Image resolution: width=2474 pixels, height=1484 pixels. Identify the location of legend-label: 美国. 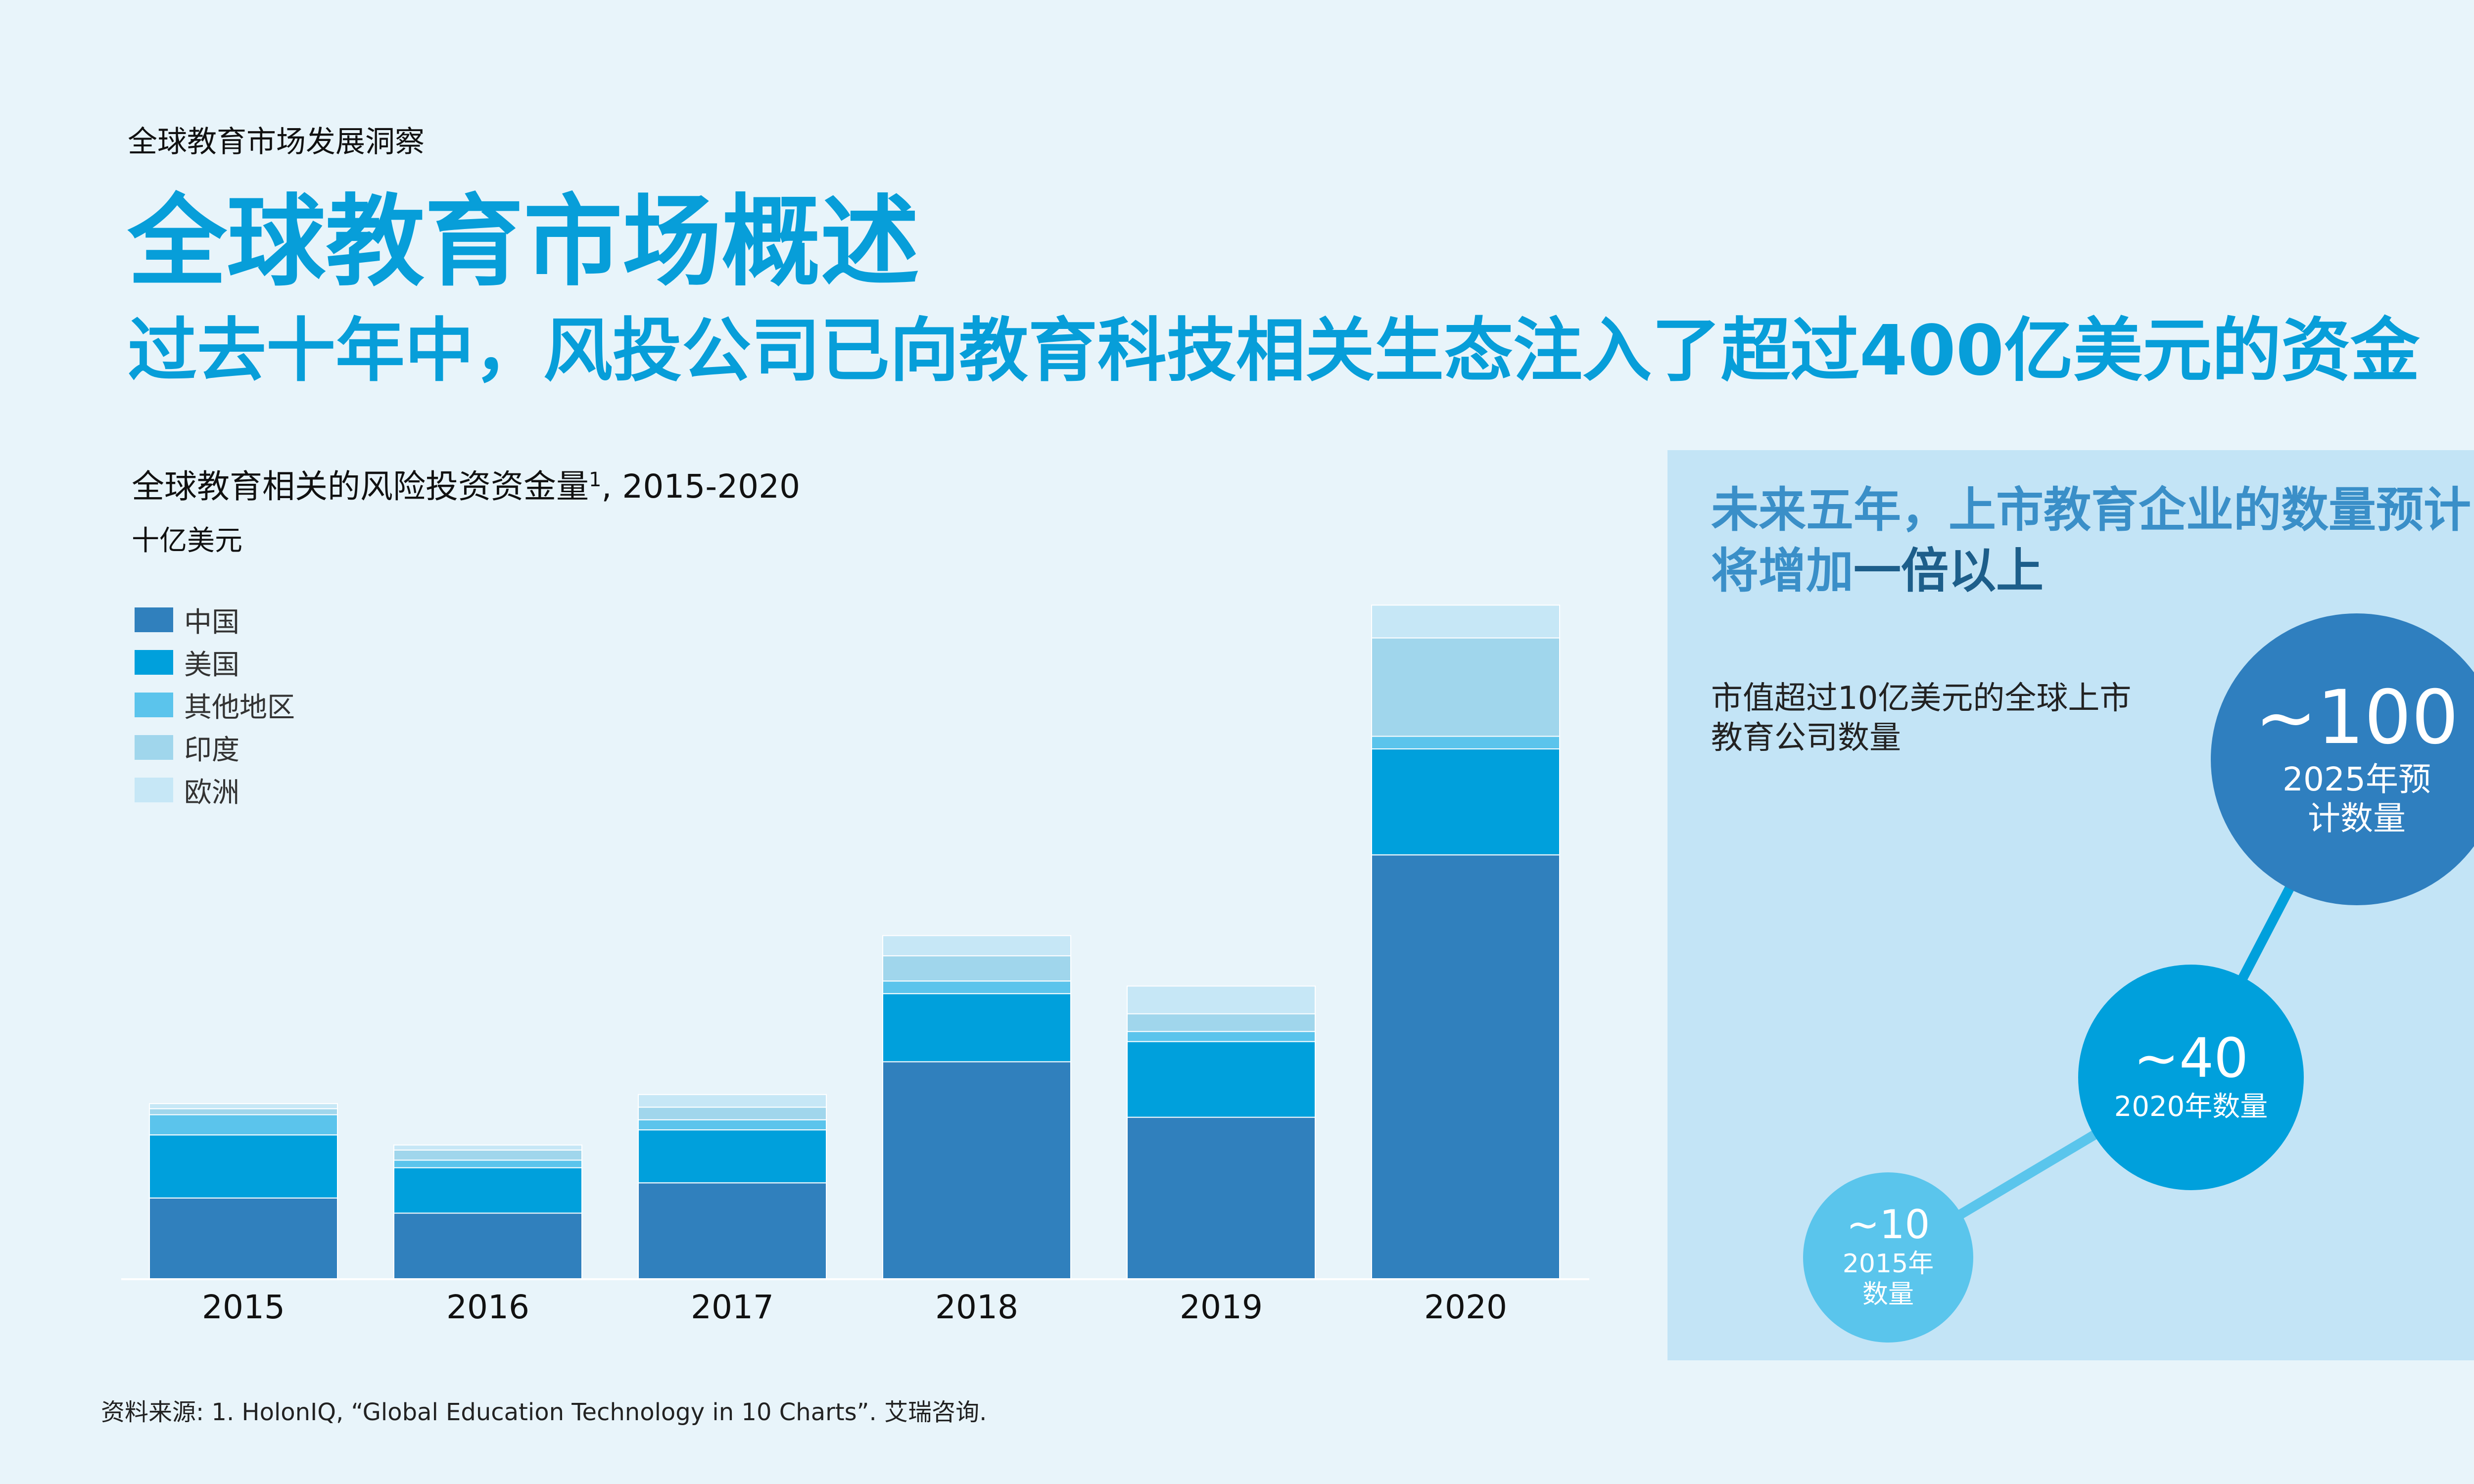
(212, 665).